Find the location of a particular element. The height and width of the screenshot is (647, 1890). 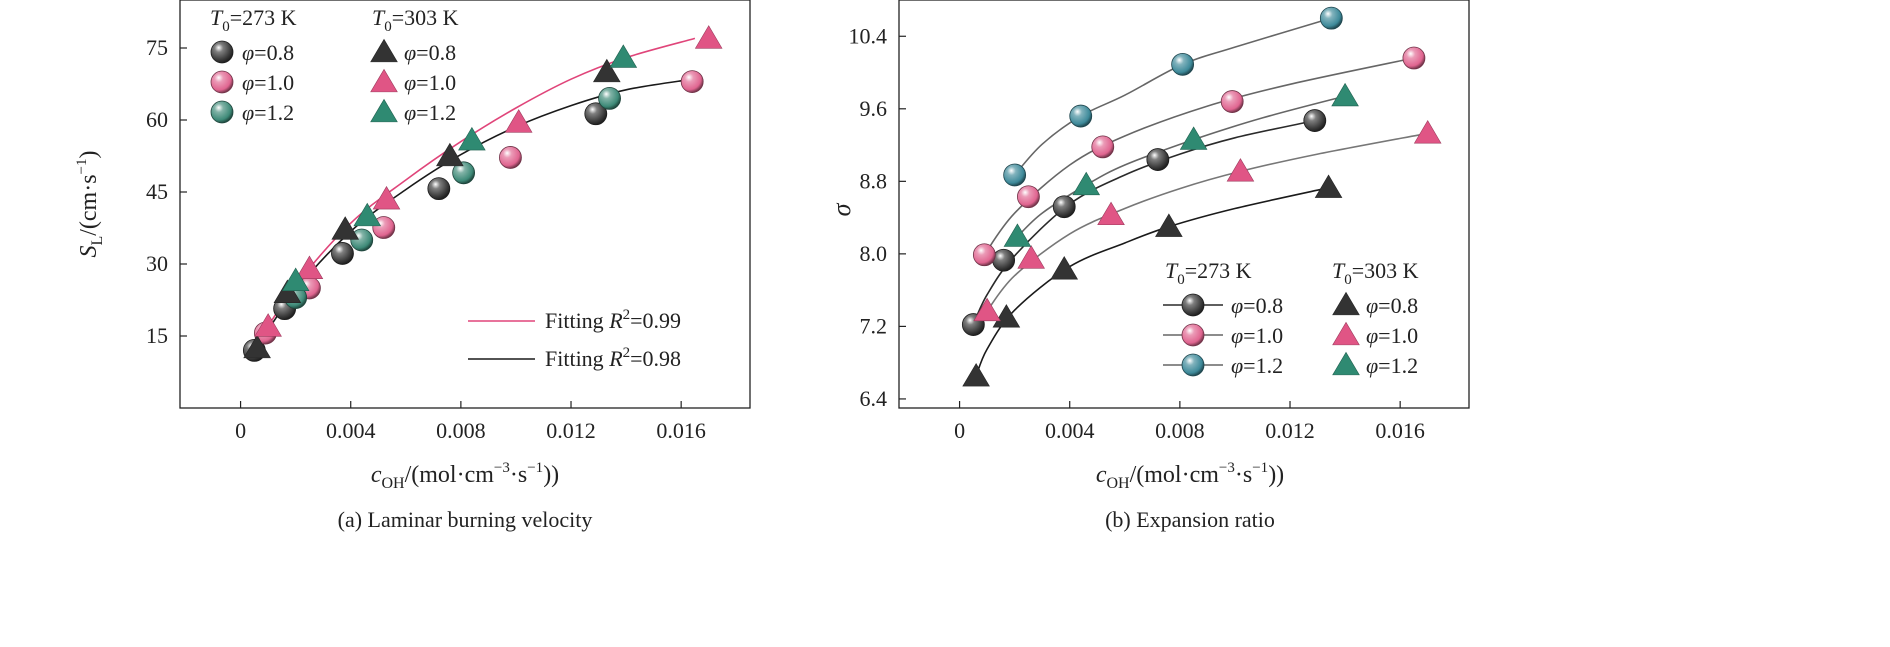

y-tick-label: 30 is located at coordinates (157, 263).